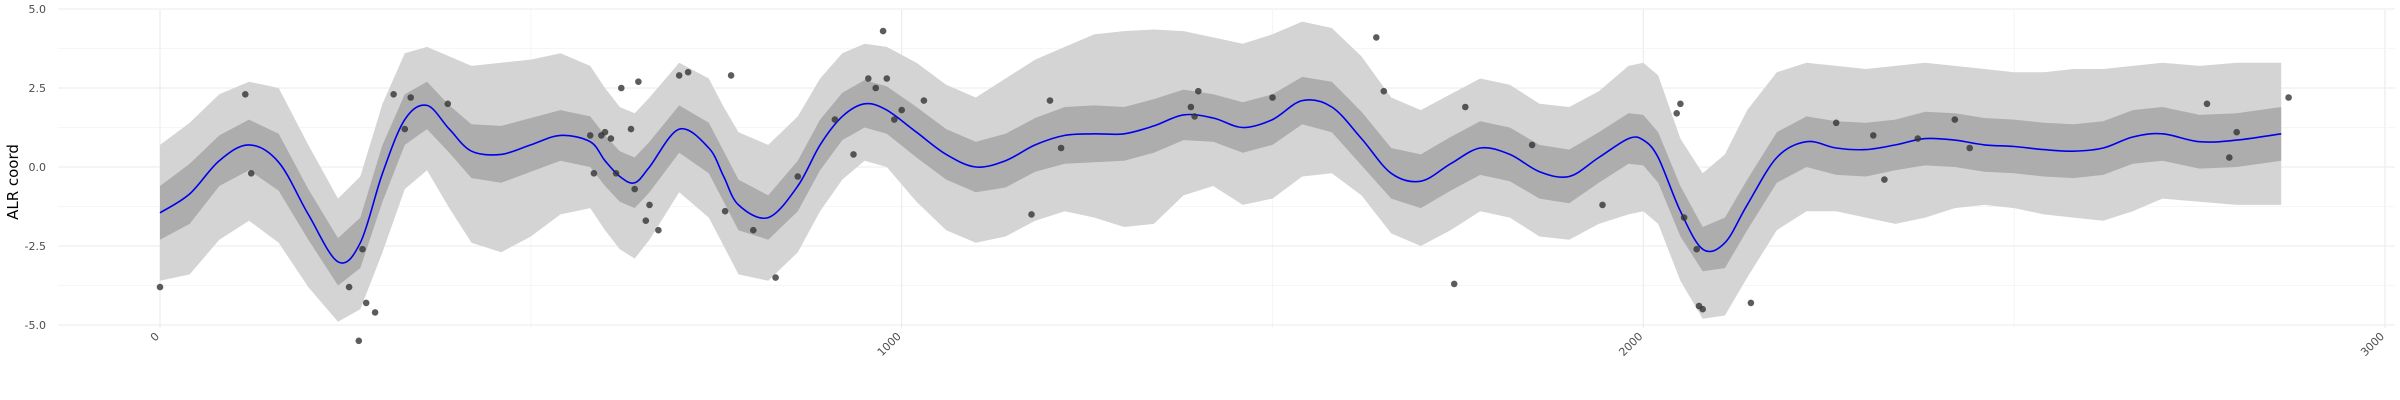  Describe the element at coordinates (155, 337) in the screenshot. I see `x-tick-label: 0` at that location.